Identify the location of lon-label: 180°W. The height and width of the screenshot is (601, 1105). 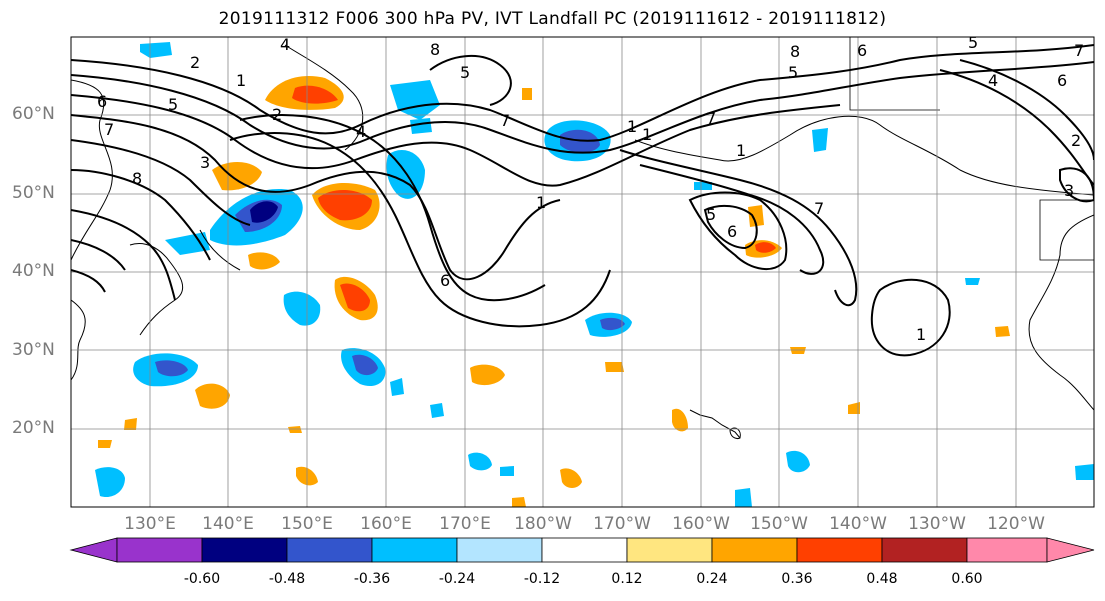
(543, 524).